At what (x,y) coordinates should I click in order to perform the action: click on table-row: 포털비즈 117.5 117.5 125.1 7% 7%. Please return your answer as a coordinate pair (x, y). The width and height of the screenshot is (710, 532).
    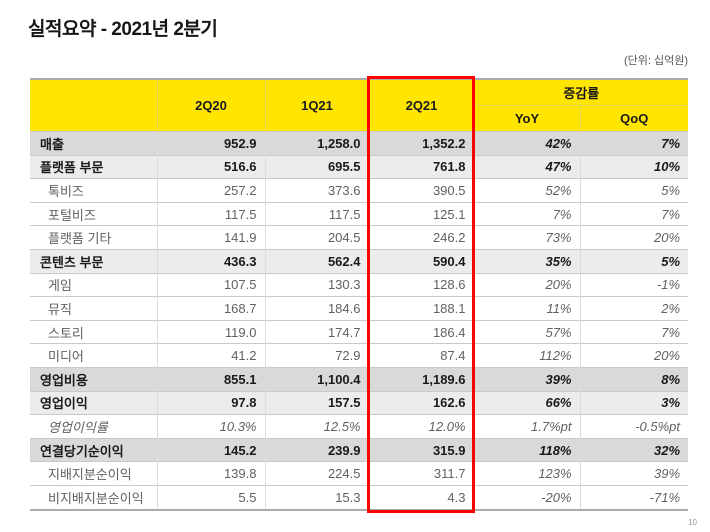
    Looking at the image, I should click on (359, 213).